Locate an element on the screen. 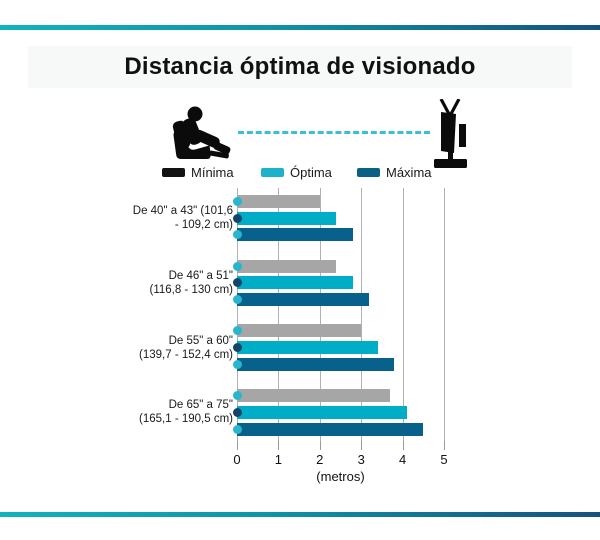 The height and width of the screenshot is (540, 600). bar-mínima-group2 is located at coordinates (287, 266).